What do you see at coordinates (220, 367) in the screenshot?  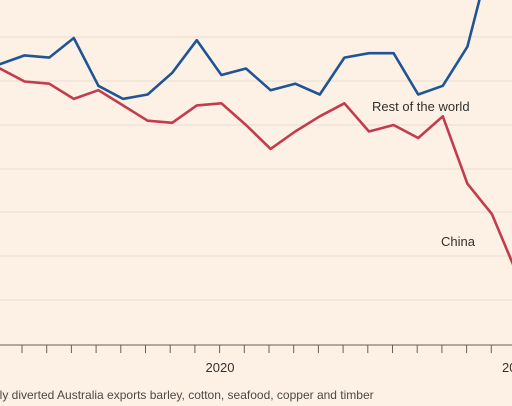 I see `x-tick-label-2020: 2020` at bounding box center [220, 367].